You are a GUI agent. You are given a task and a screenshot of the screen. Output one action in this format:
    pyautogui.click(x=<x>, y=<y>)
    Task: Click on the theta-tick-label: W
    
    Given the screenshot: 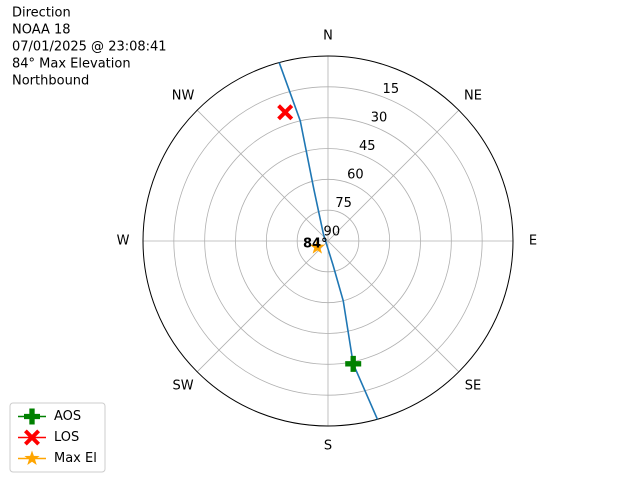 What is the action you would take?
    pyautogui.click(x=123, y=241)
    